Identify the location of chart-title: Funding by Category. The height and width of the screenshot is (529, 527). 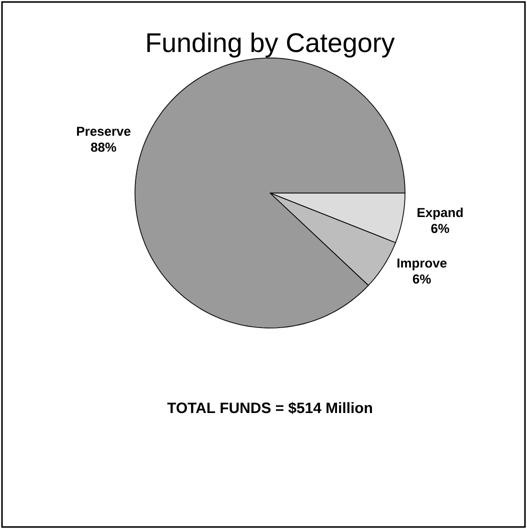
(271, 45).